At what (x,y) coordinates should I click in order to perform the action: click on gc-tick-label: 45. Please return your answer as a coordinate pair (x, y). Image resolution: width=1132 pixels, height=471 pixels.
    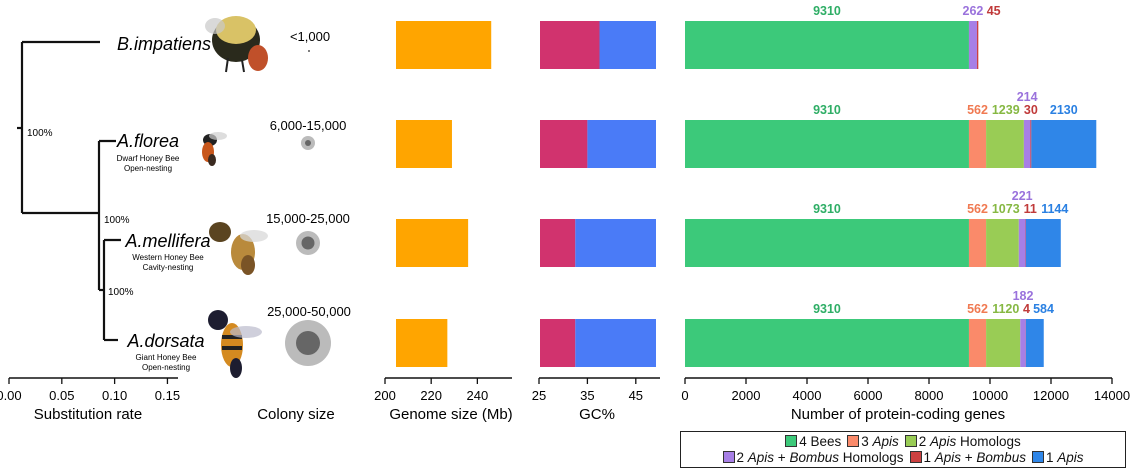
    Looking at the image, I should click on (636, 395).